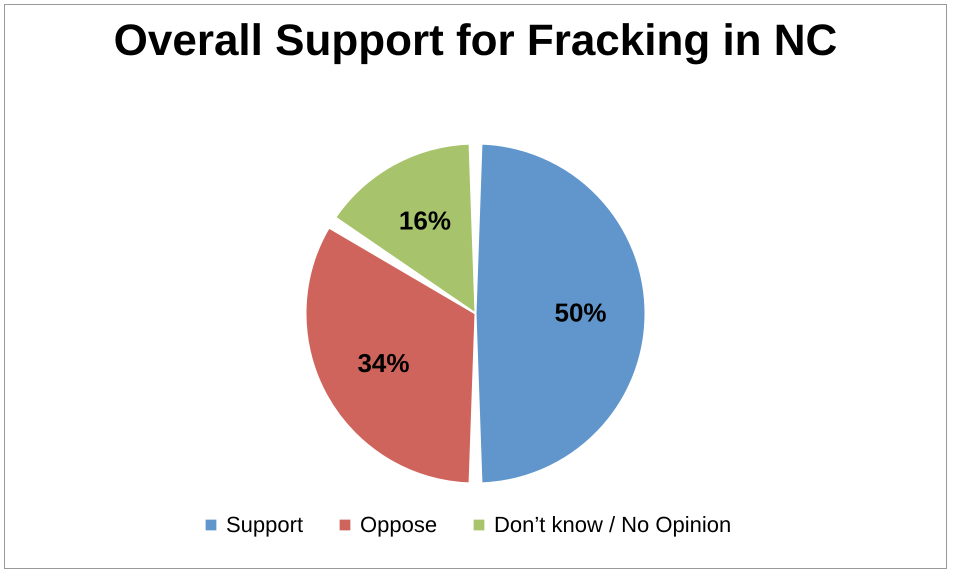  Describe the element at coordinates (580, 313) in the screenshot. I see `data-label: 50%` at that location.